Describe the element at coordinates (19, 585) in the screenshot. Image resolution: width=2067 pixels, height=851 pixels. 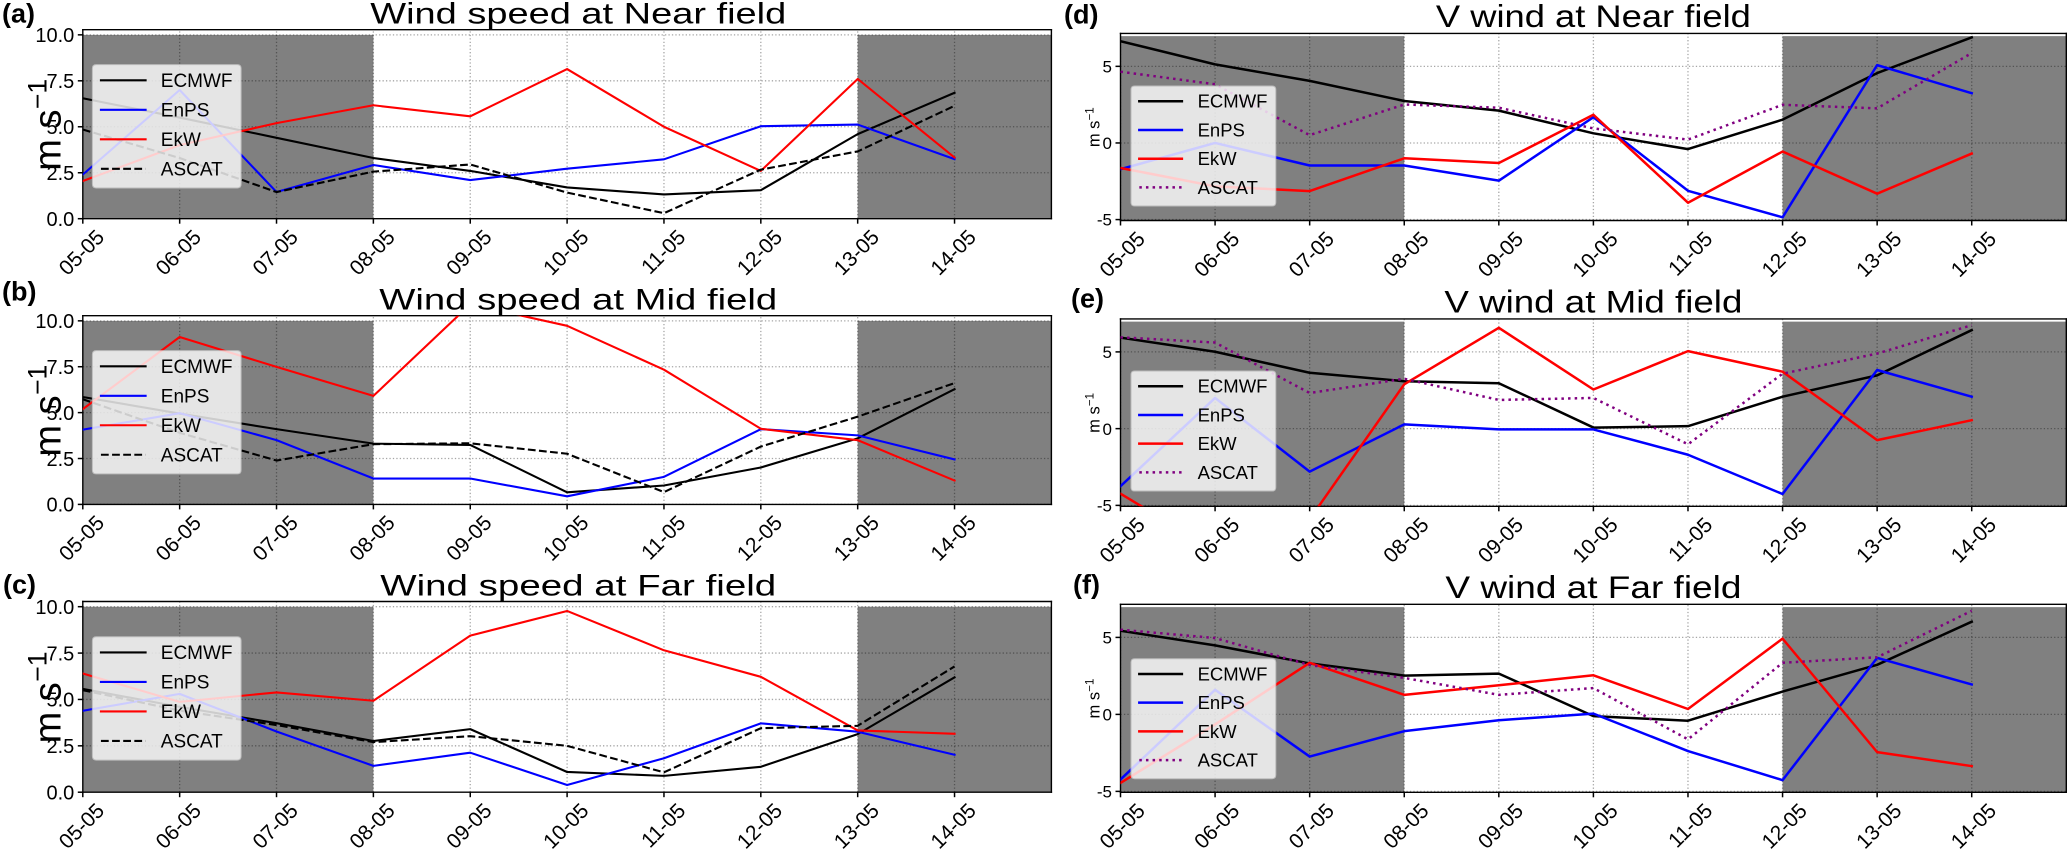
I see `svg-text: (c)` at that location.